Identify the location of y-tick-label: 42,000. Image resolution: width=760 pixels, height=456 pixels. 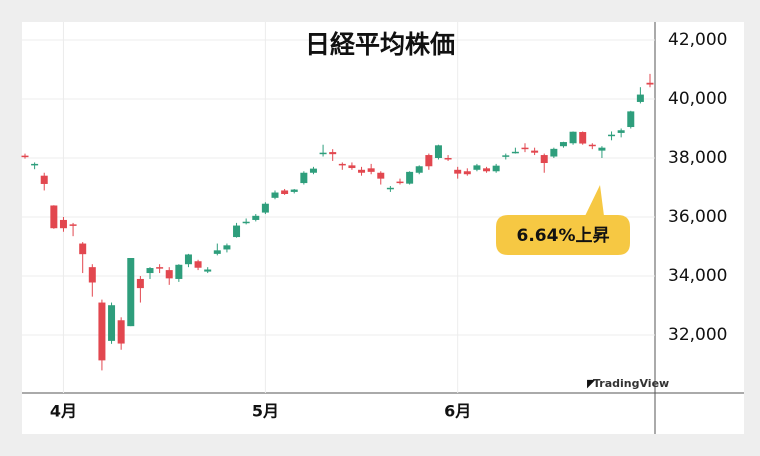
(697, 40).